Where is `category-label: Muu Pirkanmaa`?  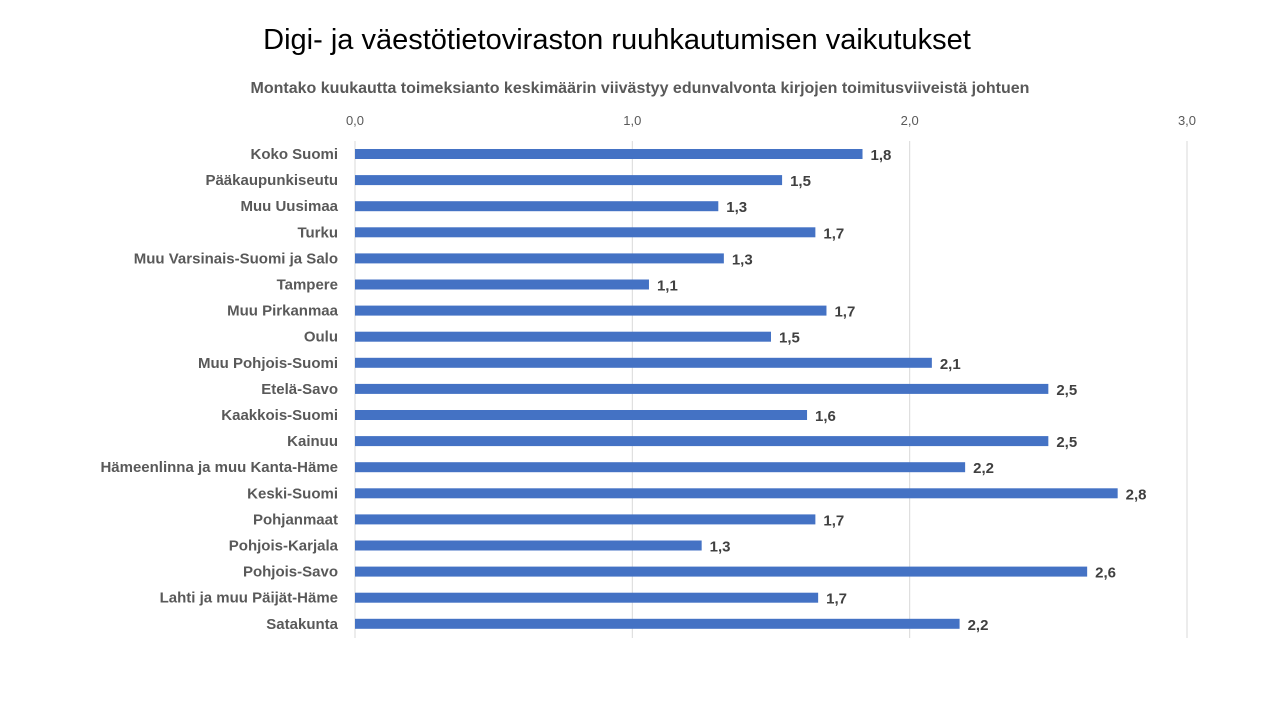 category-label: Muu Pirkanmaa is located at coordinates (283, 311).